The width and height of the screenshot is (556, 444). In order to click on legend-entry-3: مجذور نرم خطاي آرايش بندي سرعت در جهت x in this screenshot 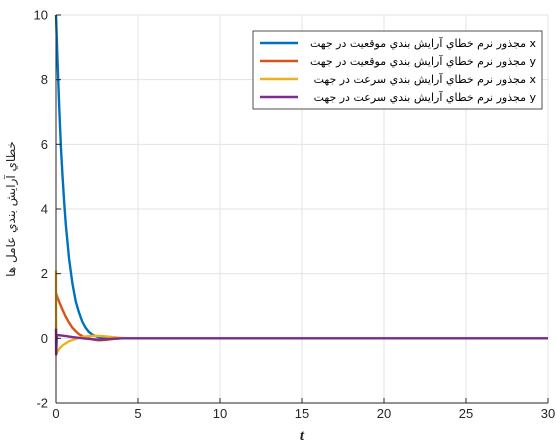, I will do `click(425, 79)`.